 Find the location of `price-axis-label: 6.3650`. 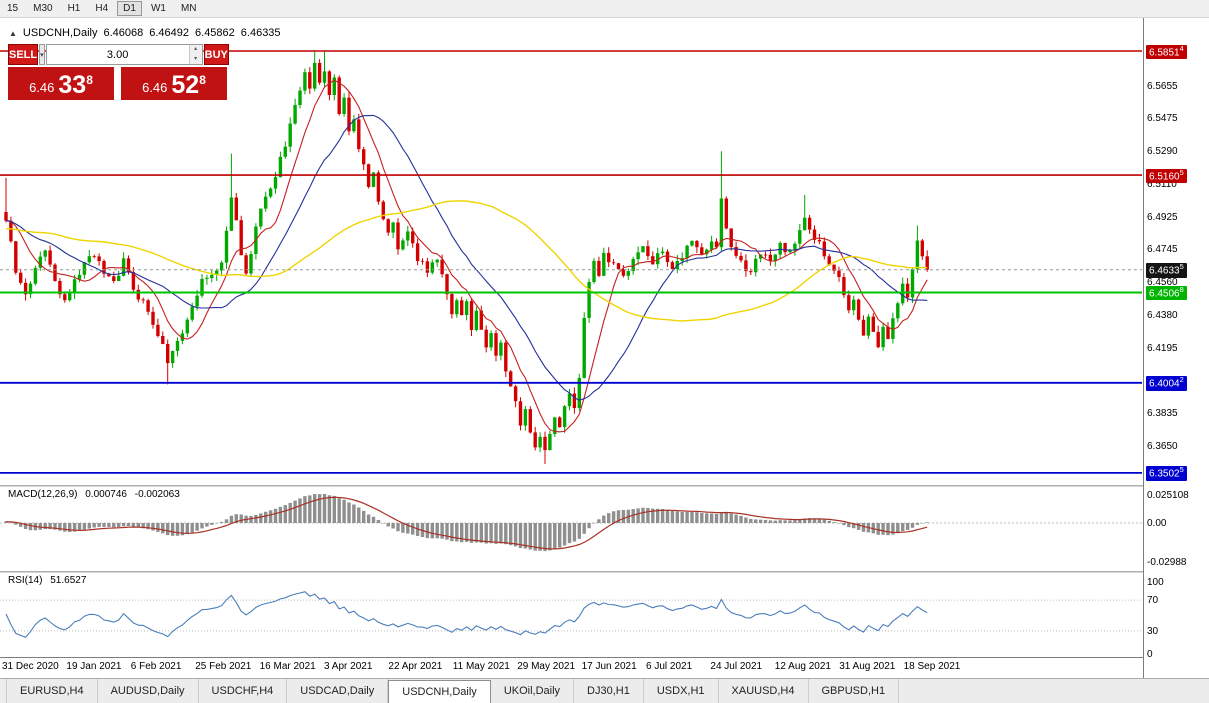

price-axis-label: 6.3650 is located at coordinates (1162, 446).